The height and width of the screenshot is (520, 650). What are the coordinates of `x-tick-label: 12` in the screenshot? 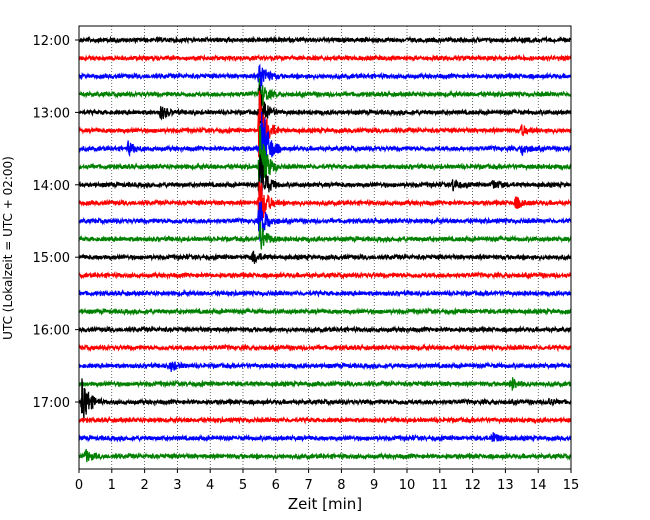 It's located at (472, 485).